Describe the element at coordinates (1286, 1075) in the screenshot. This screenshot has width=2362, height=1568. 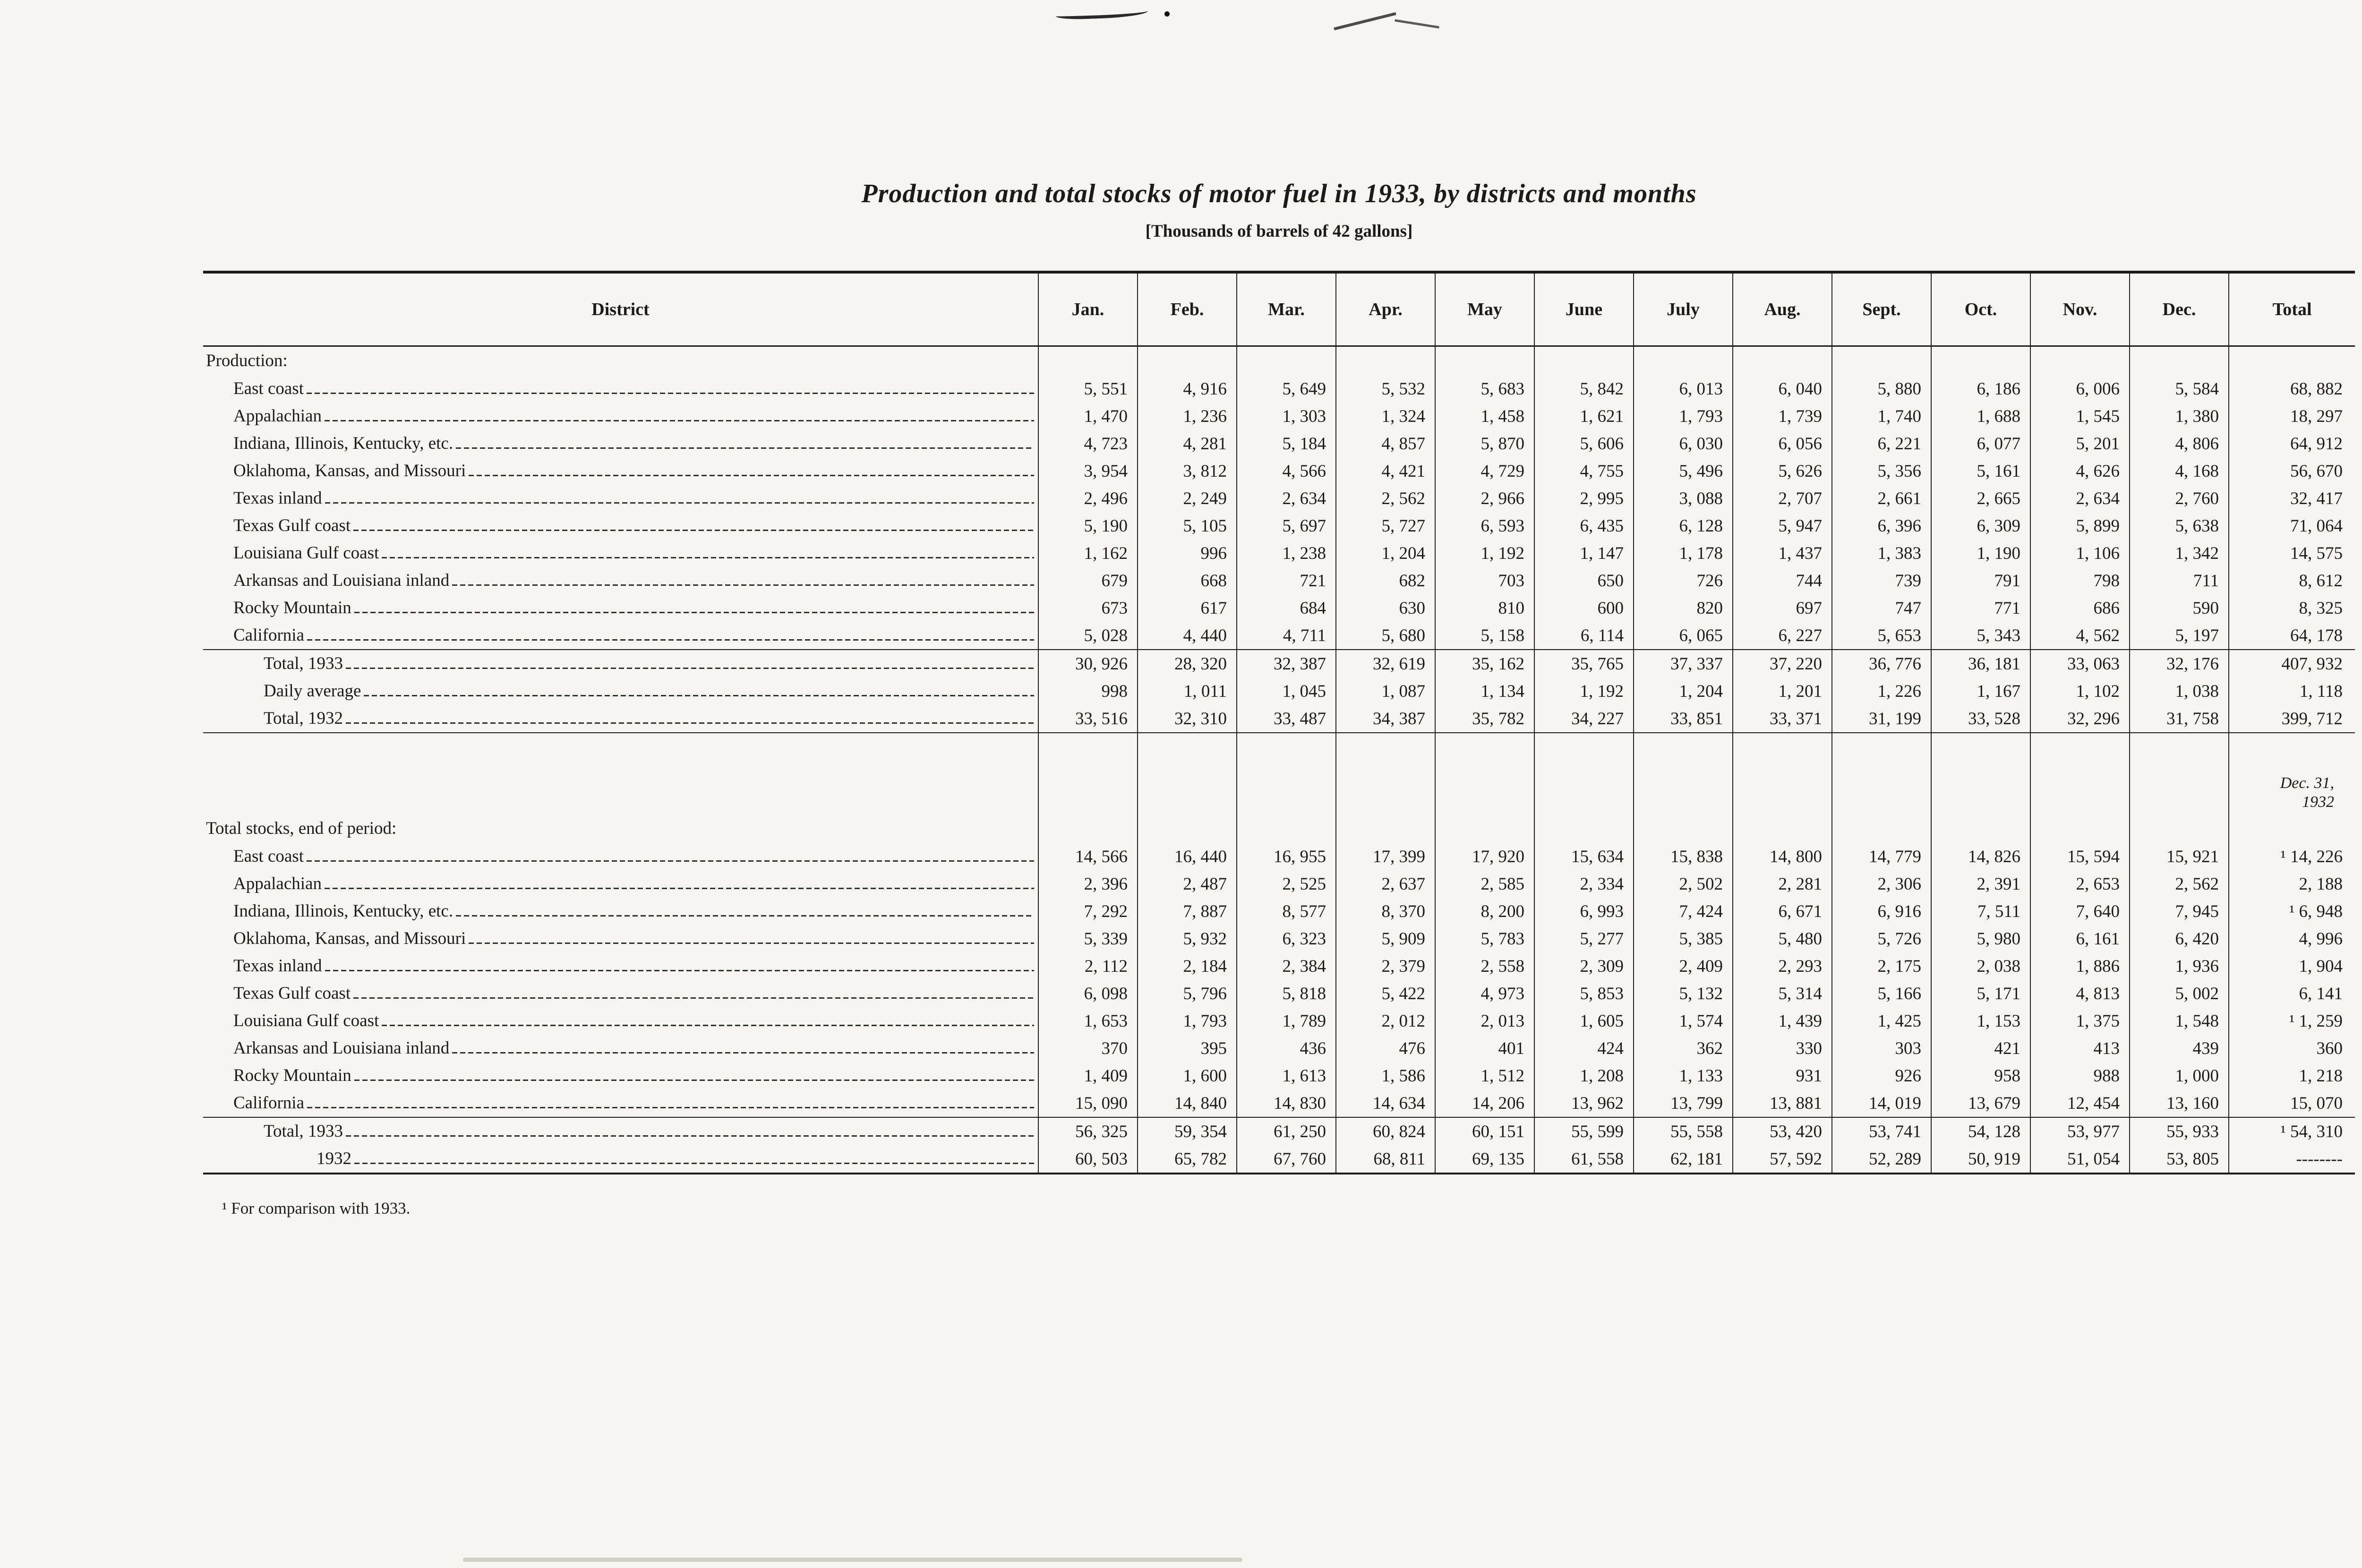
I see `value-cell: 1, 613` at that location.